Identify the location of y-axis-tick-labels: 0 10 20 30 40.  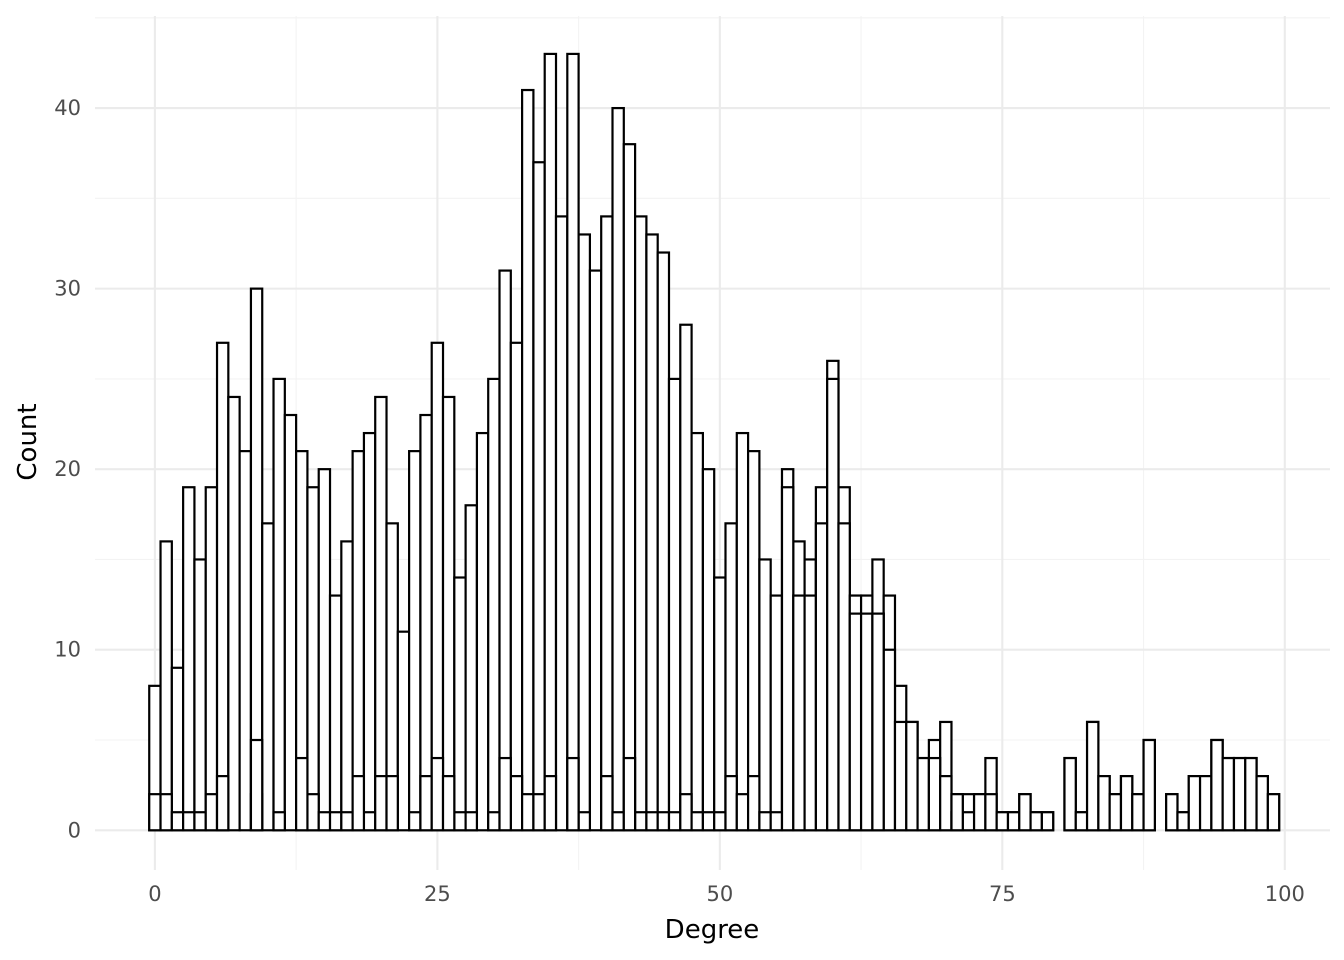
(67, 469).